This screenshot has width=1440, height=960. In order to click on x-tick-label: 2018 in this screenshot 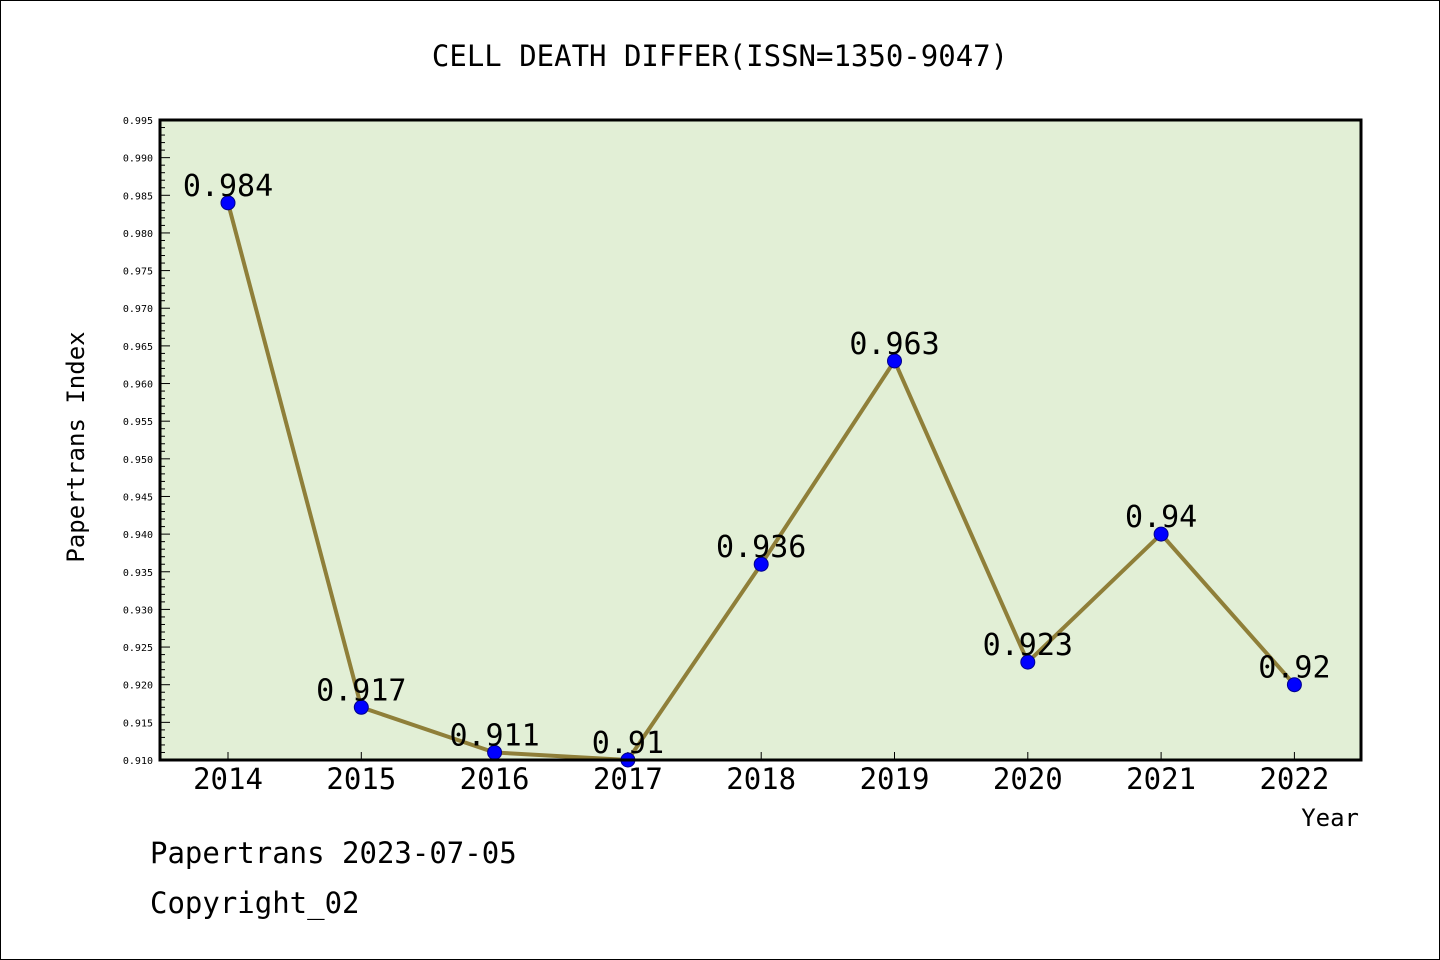, I will do `click(761, 779)`.